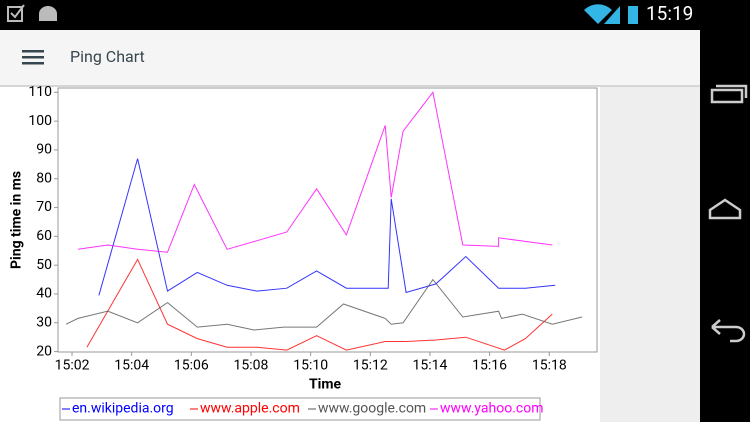 This screenshot has height=426, width=750. What do you see at coordinates (350, 57) in the screenshot?
I see `app-bar` at bounding box center [350, 57].